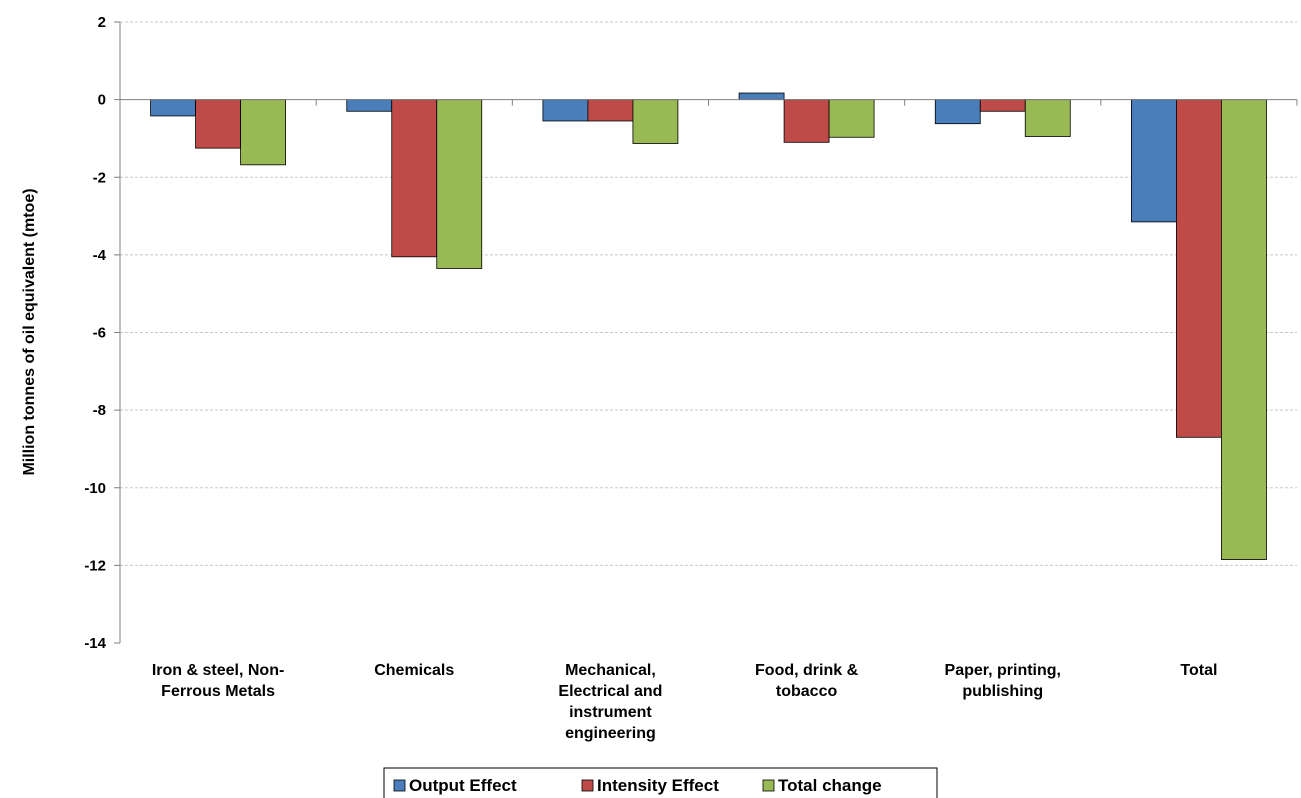 This screenshot has width=1301, height=798. I want to click on category-label-line: instrument, so click(610, 712).